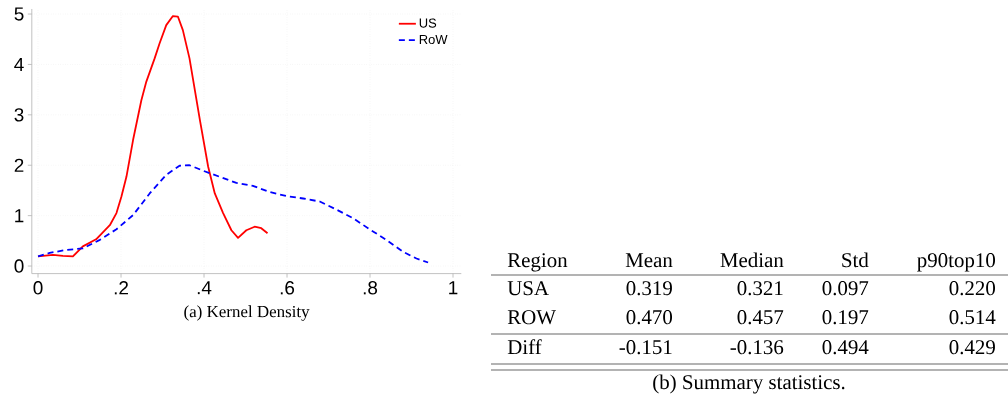  I want to click on x-tick-label: 0, so click(38, 288).